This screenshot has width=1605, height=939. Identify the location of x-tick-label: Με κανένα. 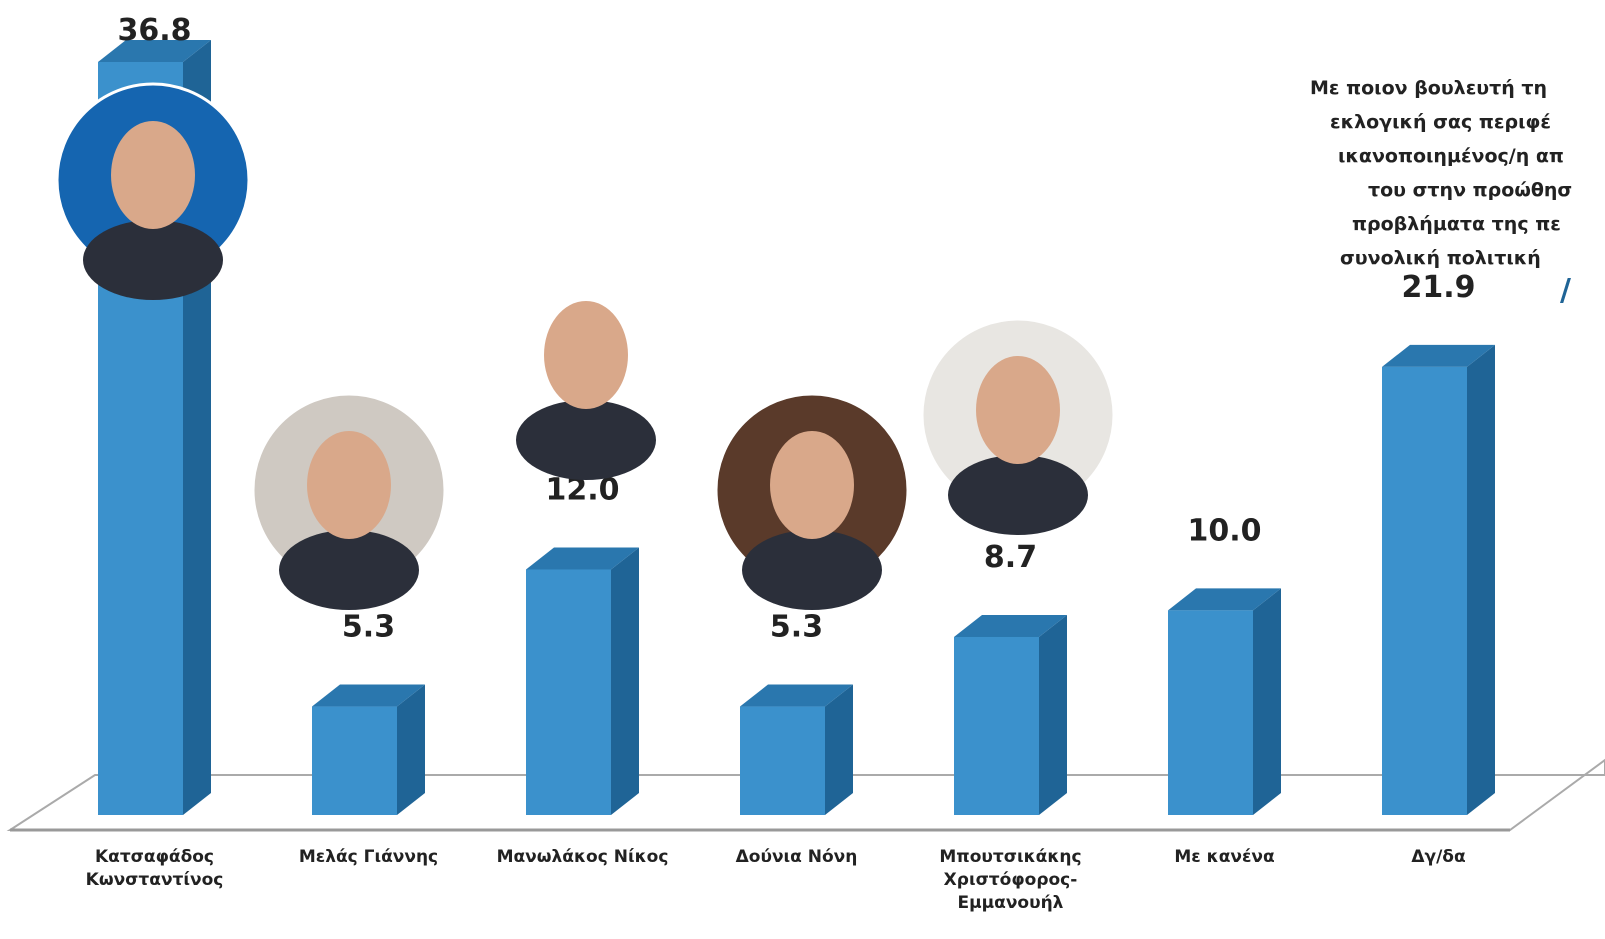
(1224, 857).